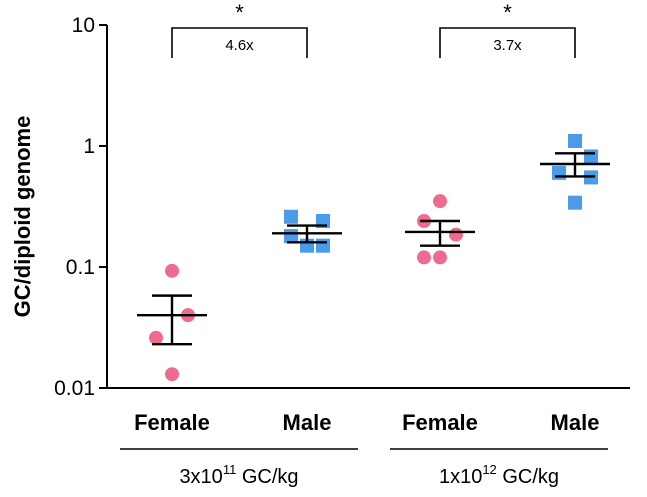  What do you see at coordinates (22, 217) in the screenshot?
I see `y-axis-title: GC/diploid genome` at bounding box center [22, 217].